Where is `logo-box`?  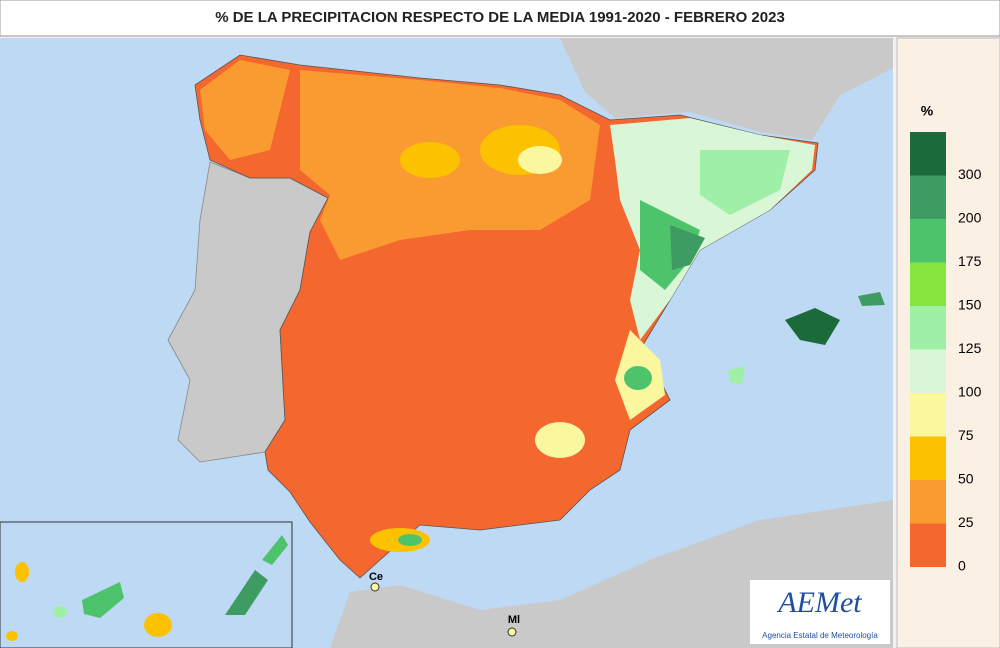 logo-box is located at coordinates (820, 612).